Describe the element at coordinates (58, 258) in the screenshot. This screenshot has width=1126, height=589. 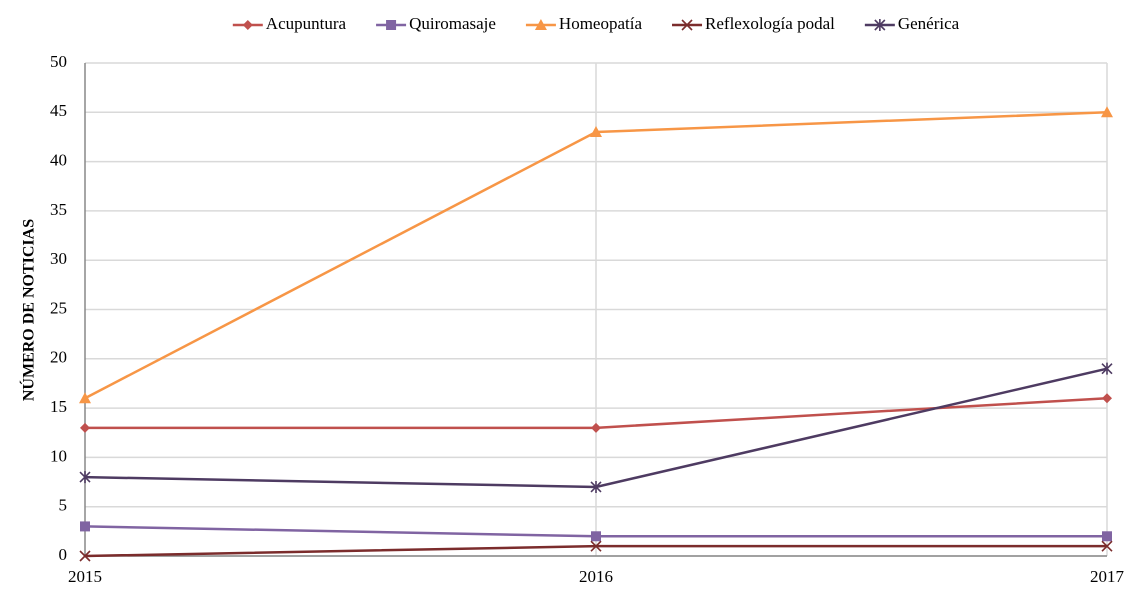
I see `y-tick-label: 30` at that location.